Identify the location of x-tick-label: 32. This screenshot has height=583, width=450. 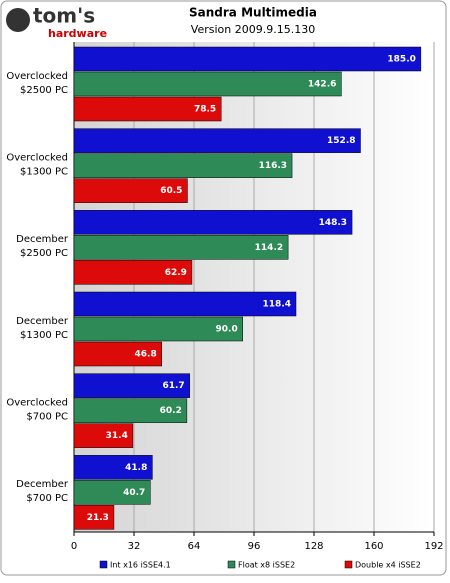
(134, 546).